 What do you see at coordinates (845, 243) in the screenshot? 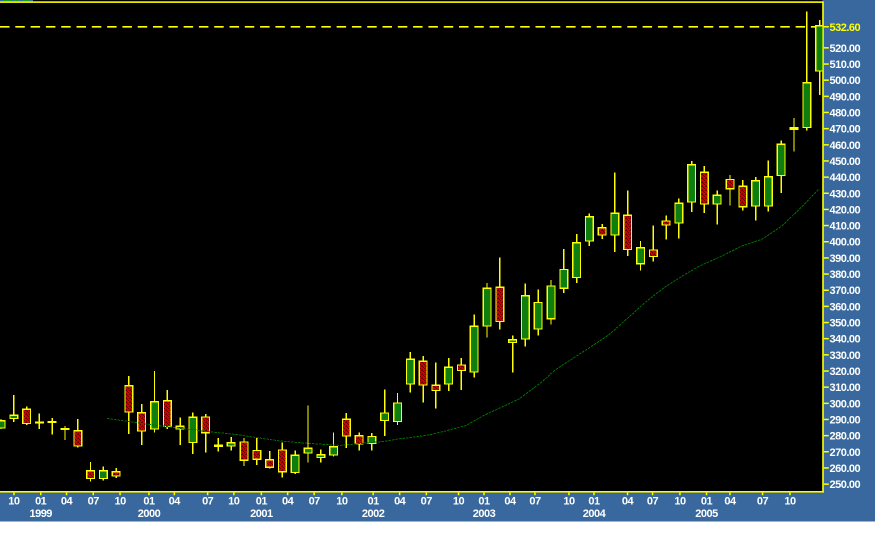
I see `svg-text: 400.00` at bounding box center [845, 243].